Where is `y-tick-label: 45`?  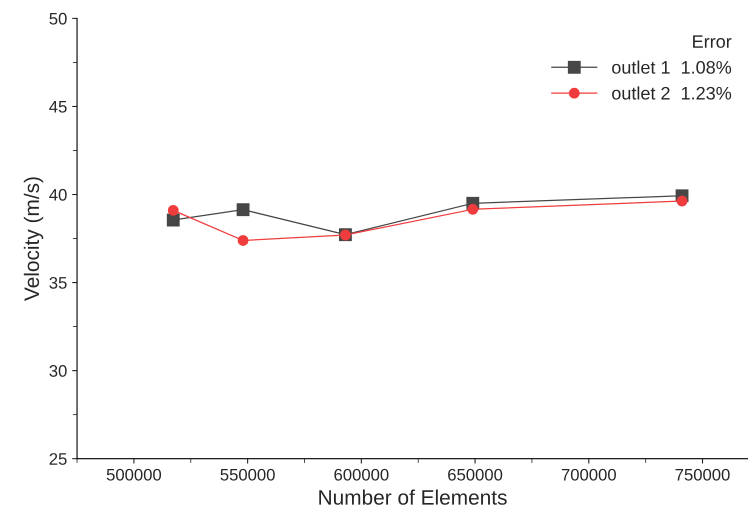
y-tick-label: 45 is located at coordinates (58, 107).